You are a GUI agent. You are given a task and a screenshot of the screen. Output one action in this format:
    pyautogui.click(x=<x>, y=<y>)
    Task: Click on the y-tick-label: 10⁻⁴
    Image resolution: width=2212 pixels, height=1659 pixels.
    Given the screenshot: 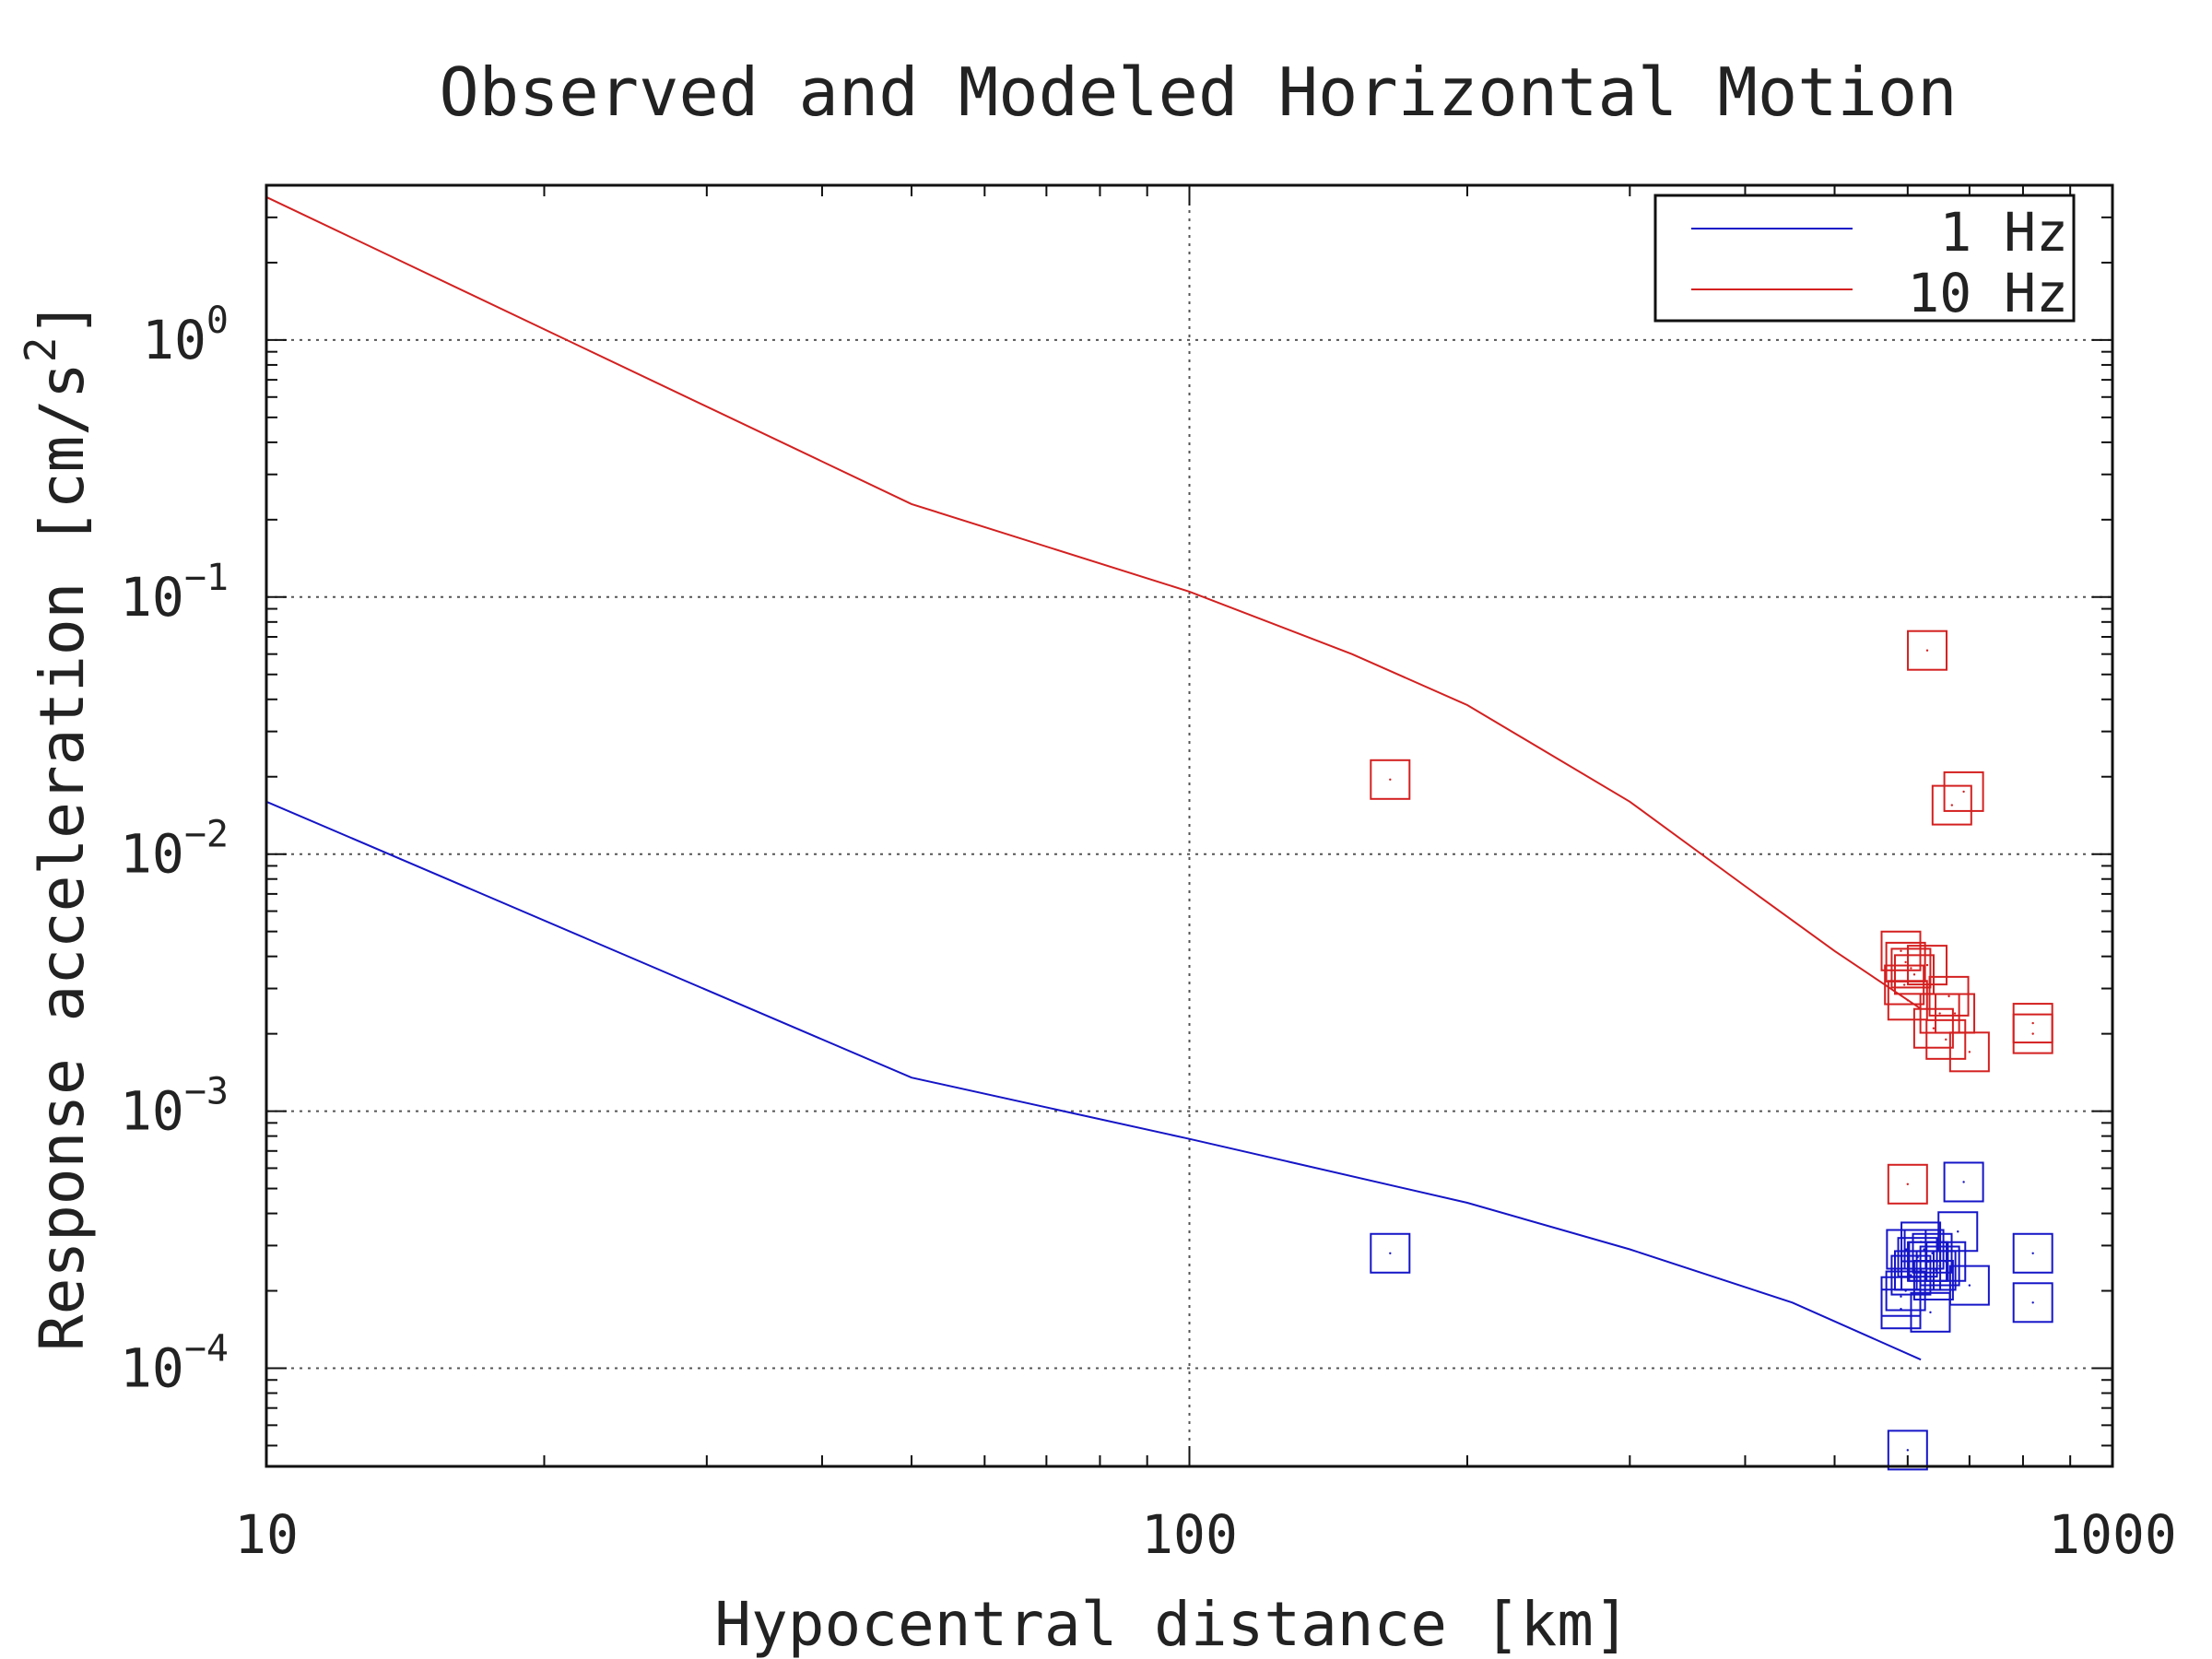 What is the action you would take?
    pyautogui.click(x=174, y=1363)
    